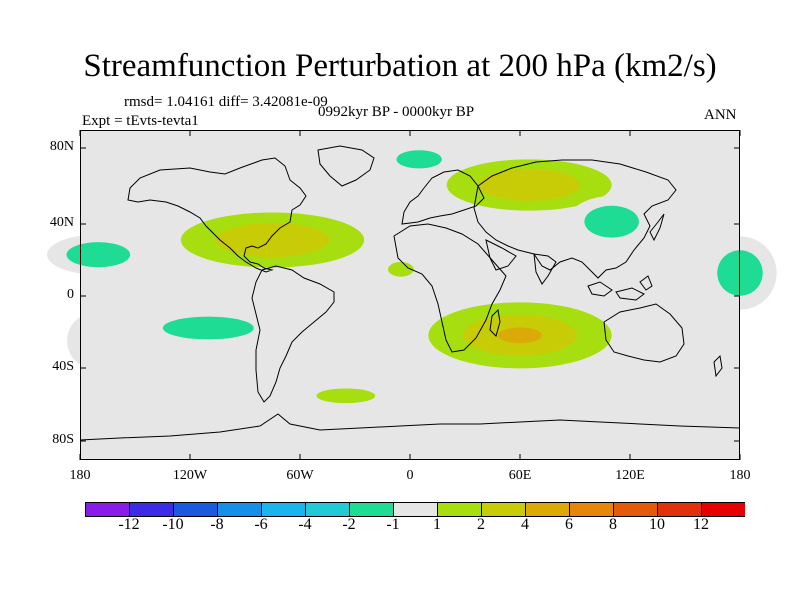  What do you see at coordinates (349, 524) in the screenshot?
I see `colorbar-label: -2` at bounding box center [349, 524].